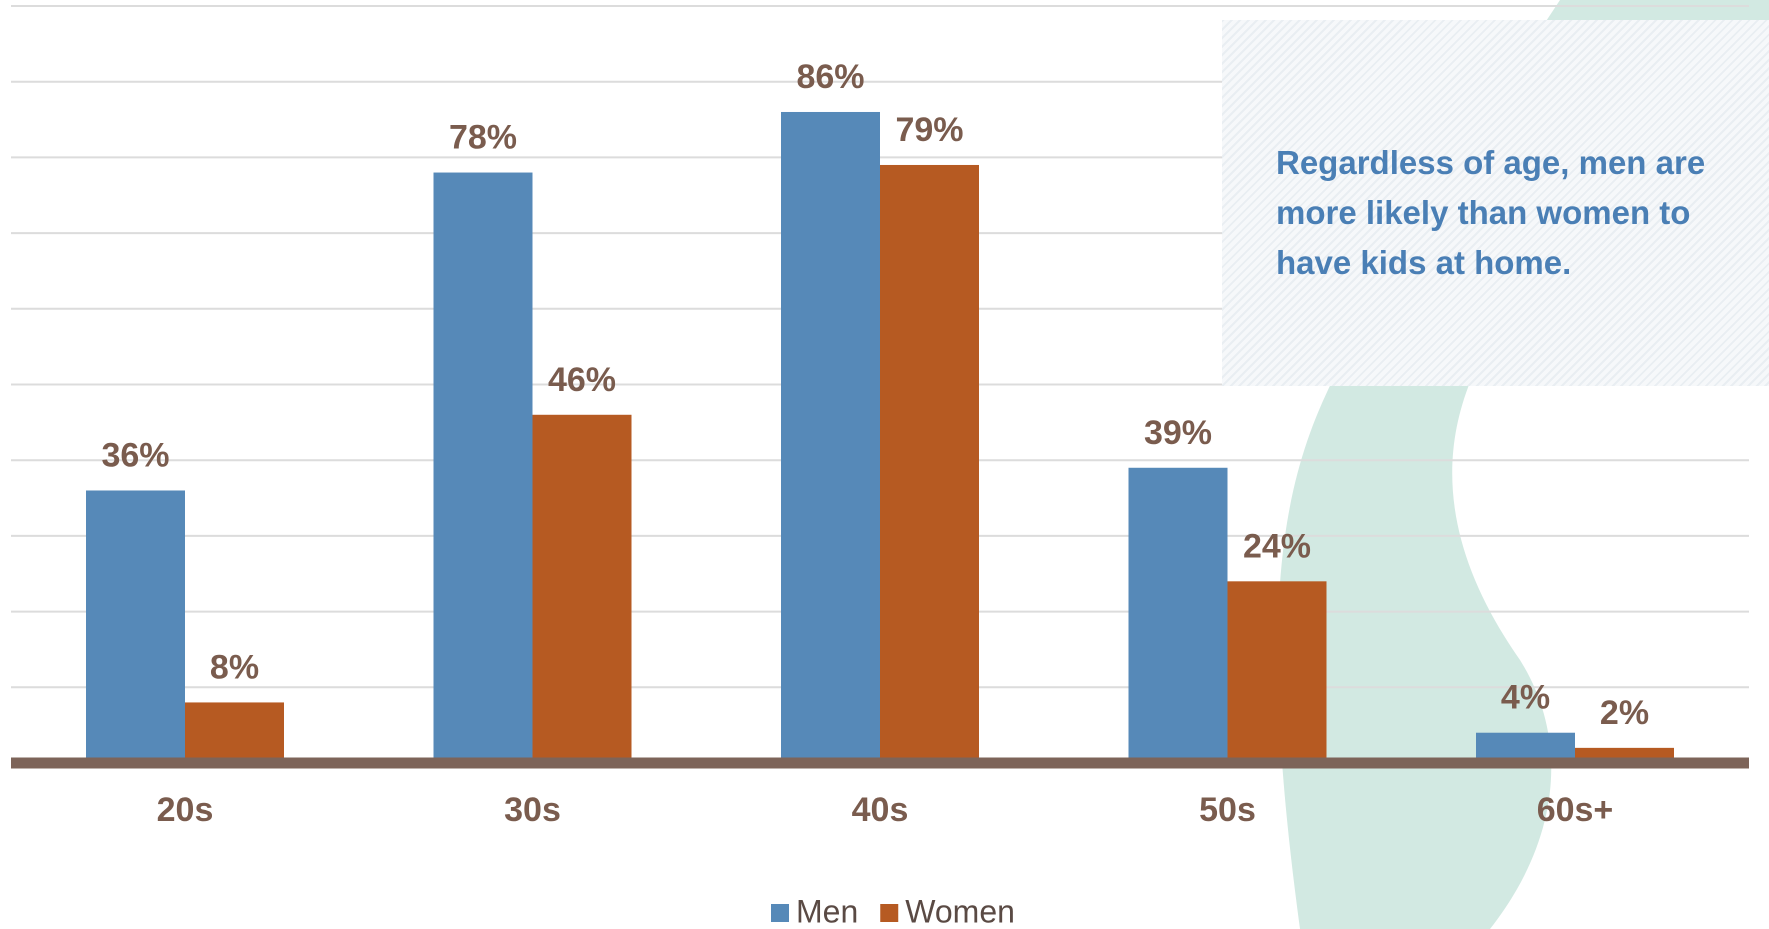  What do you see at coordinates (830, 77) in the screenshot?
I see `data-label: 86%` at bounding box center [830, 77].